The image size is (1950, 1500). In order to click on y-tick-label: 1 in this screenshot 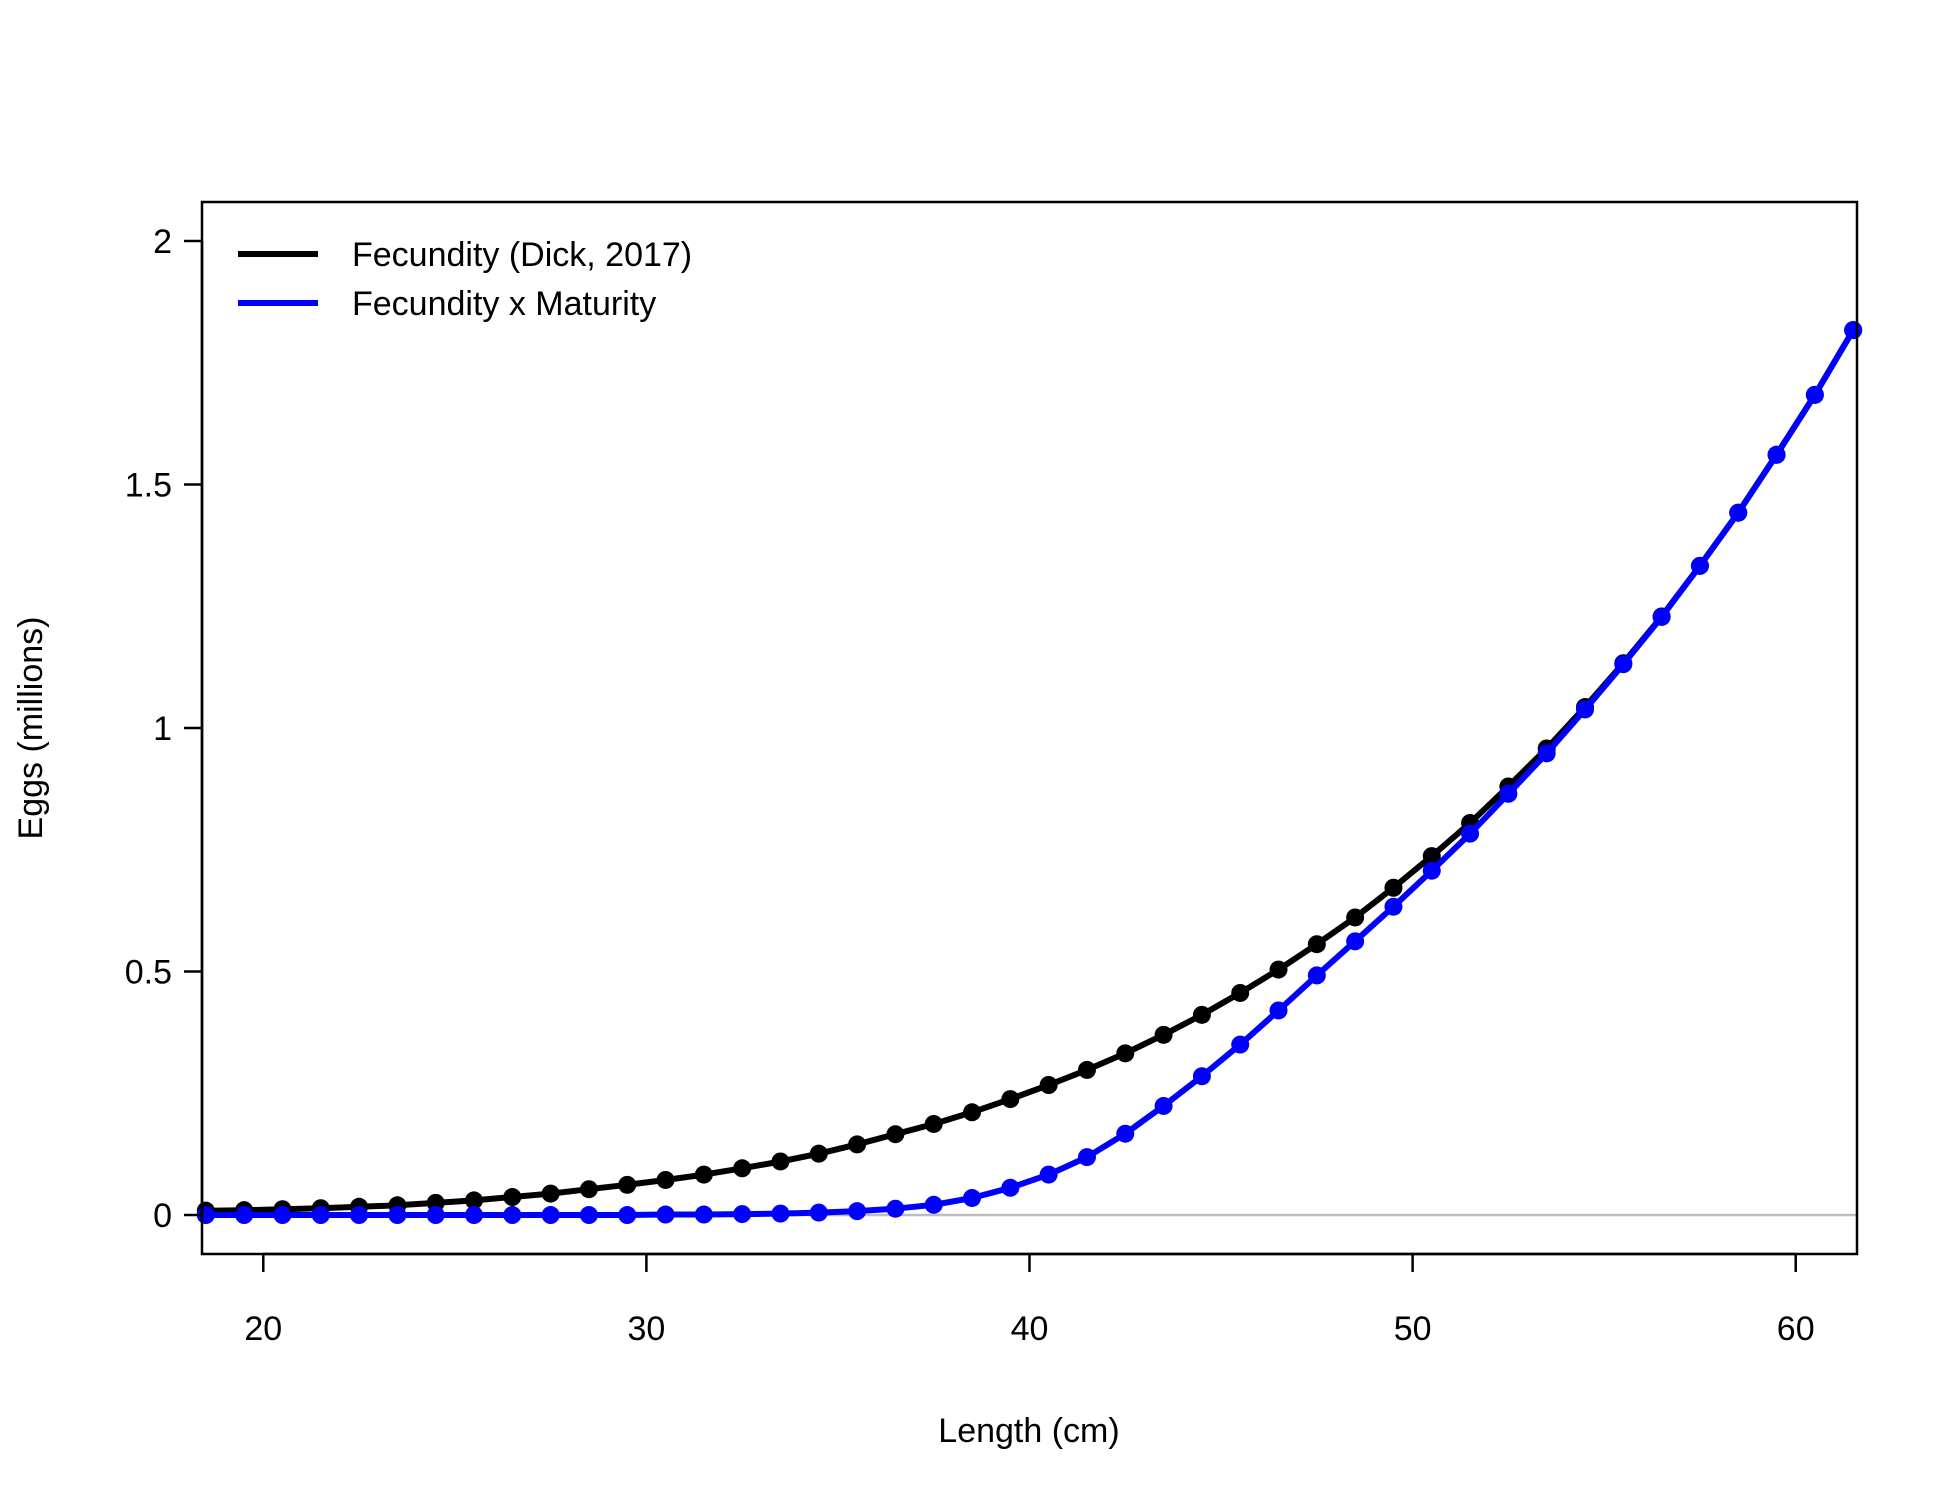, I will do `click(162, 729)`.